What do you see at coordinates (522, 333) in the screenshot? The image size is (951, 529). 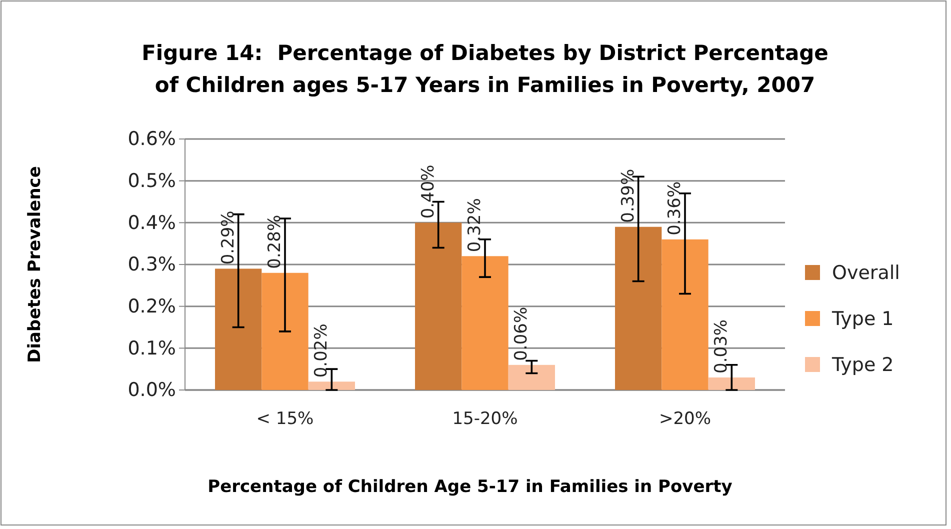 I see `data-label: 0.06%` at bounding box center [522, 333].